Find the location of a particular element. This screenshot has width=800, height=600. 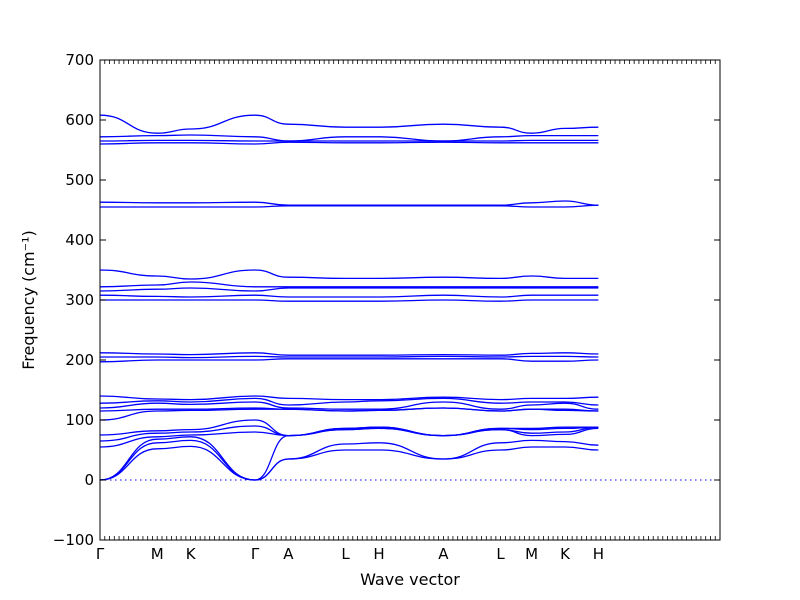

y-tick-label: 200 is located at coordinates (79, 360).